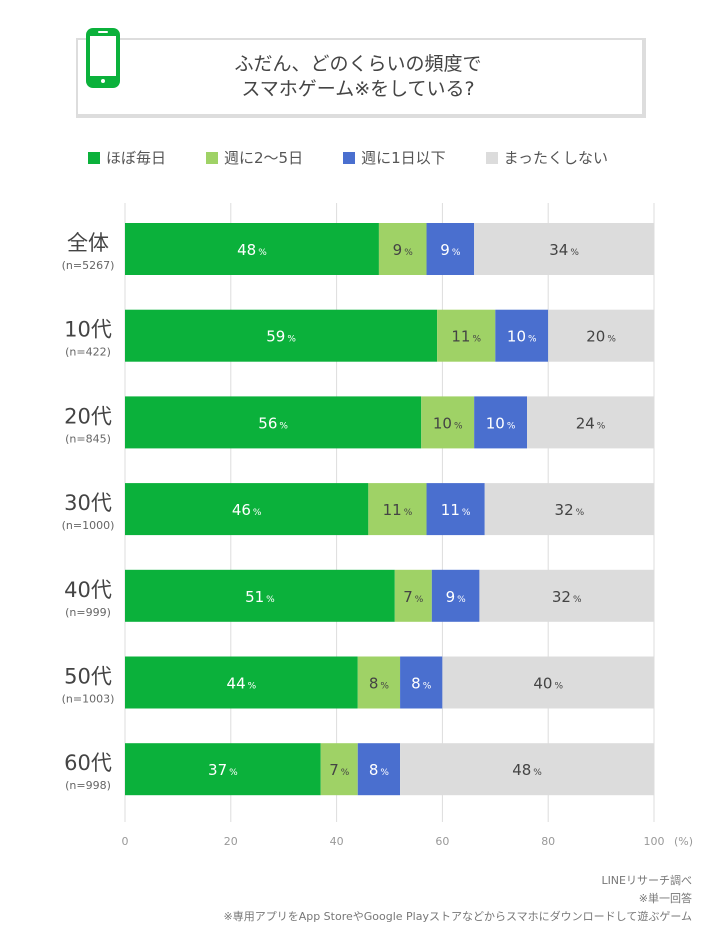 This screenshot has width=720, height=948. What do you see at coordinates (88, 438) in the screenshot?
I see `category-sample-size: (n=845)` at bounding box center [88, 438].